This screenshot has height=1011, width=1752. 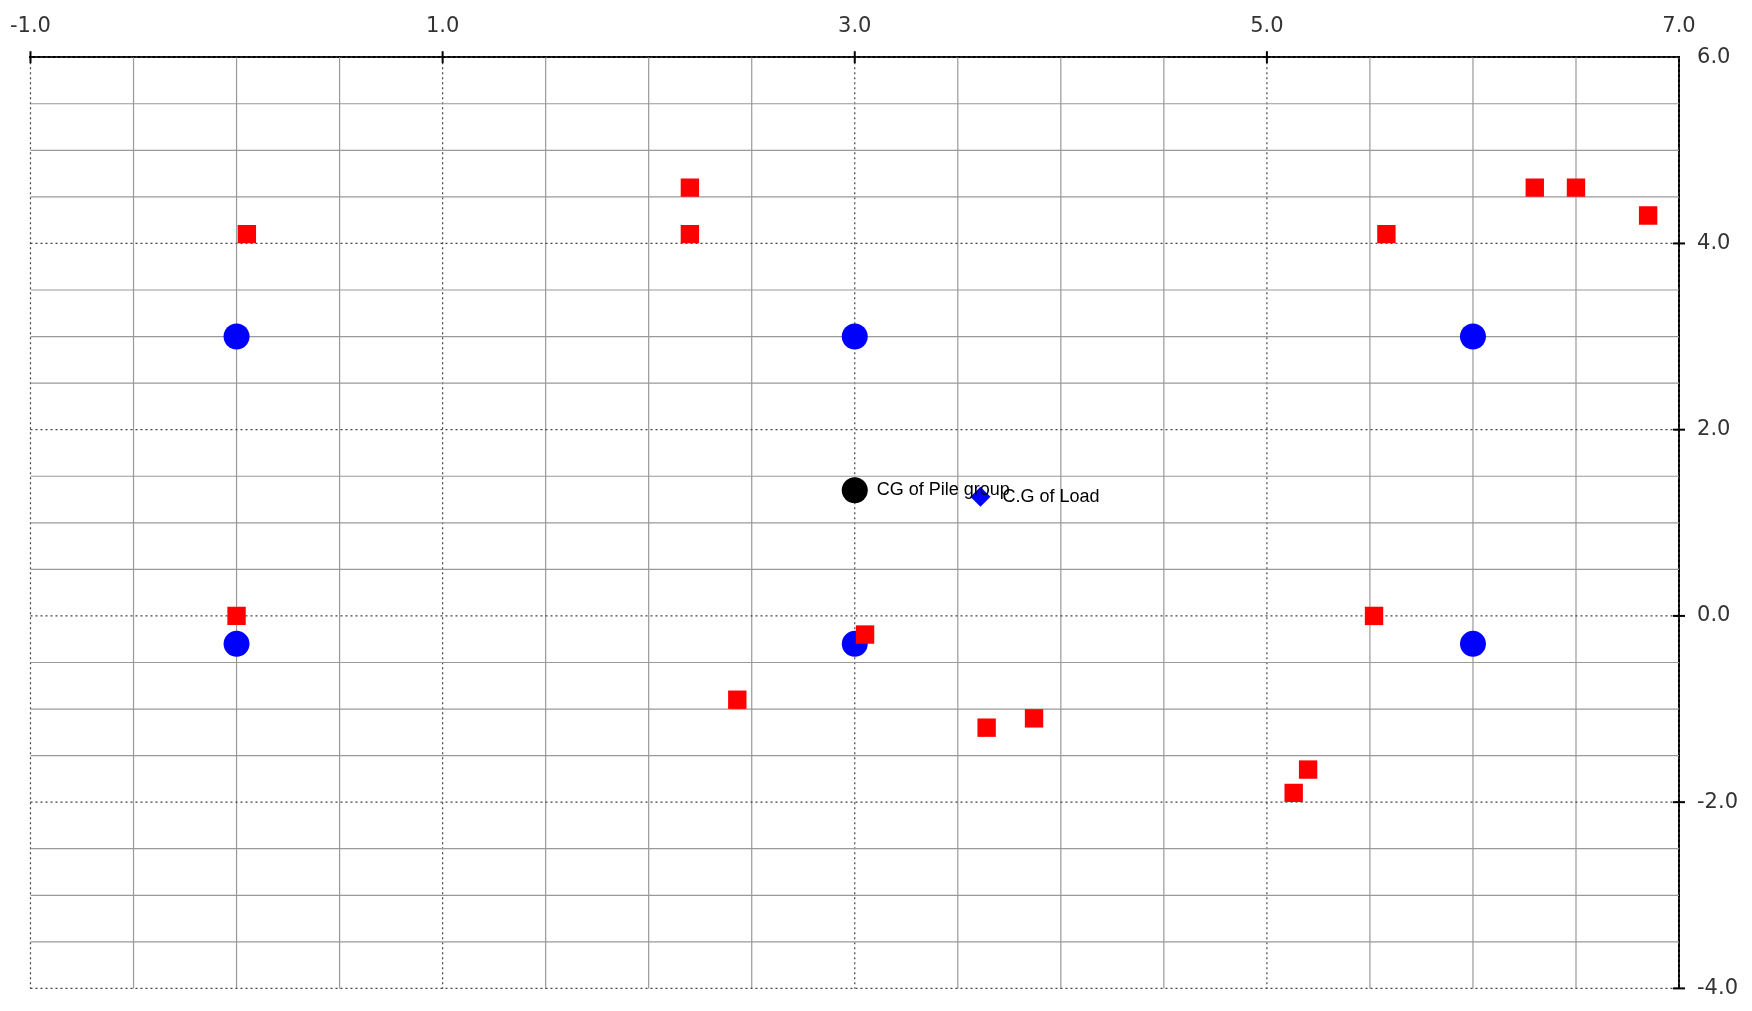 What do you see at coordinates (1718, 986) in the screenshot?
I see `y-tick-label: -4.0` at bounding box center [1718, 986].